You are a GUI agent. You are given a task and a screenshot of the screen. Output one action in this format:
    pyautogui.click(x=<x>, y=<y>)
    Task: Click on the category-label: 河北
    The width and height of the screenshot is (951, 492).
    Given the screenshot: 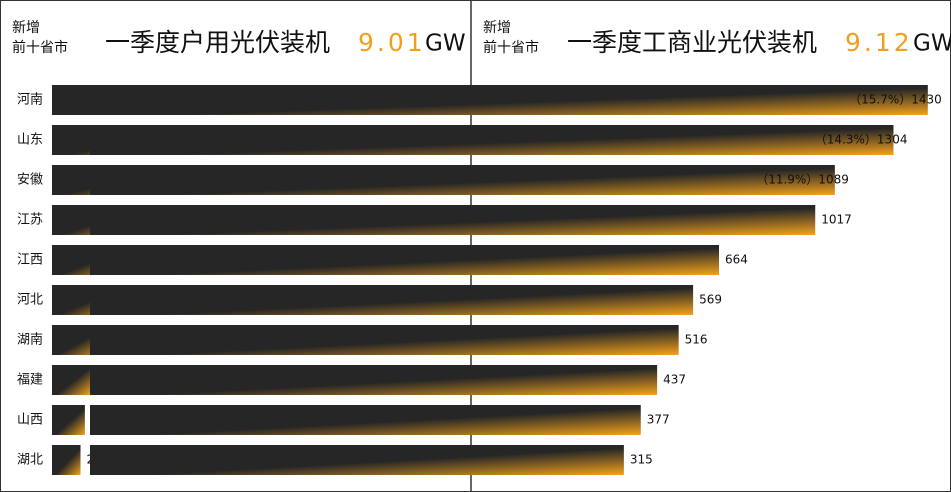 What is the action you would take?
    pyautogui.click(x=30, y=300)
    